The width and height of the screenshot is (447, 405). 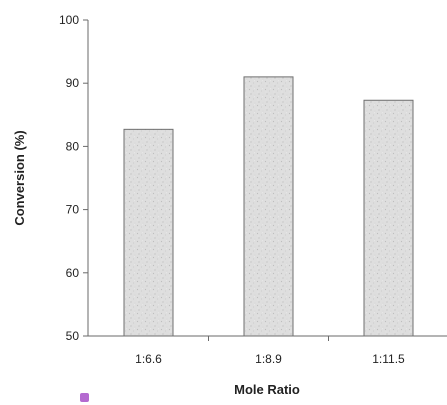 What do you see at coordinates (69, 20) in the screenshot?
I see `y-tick-label: 100` at bounding box center [69, 20].